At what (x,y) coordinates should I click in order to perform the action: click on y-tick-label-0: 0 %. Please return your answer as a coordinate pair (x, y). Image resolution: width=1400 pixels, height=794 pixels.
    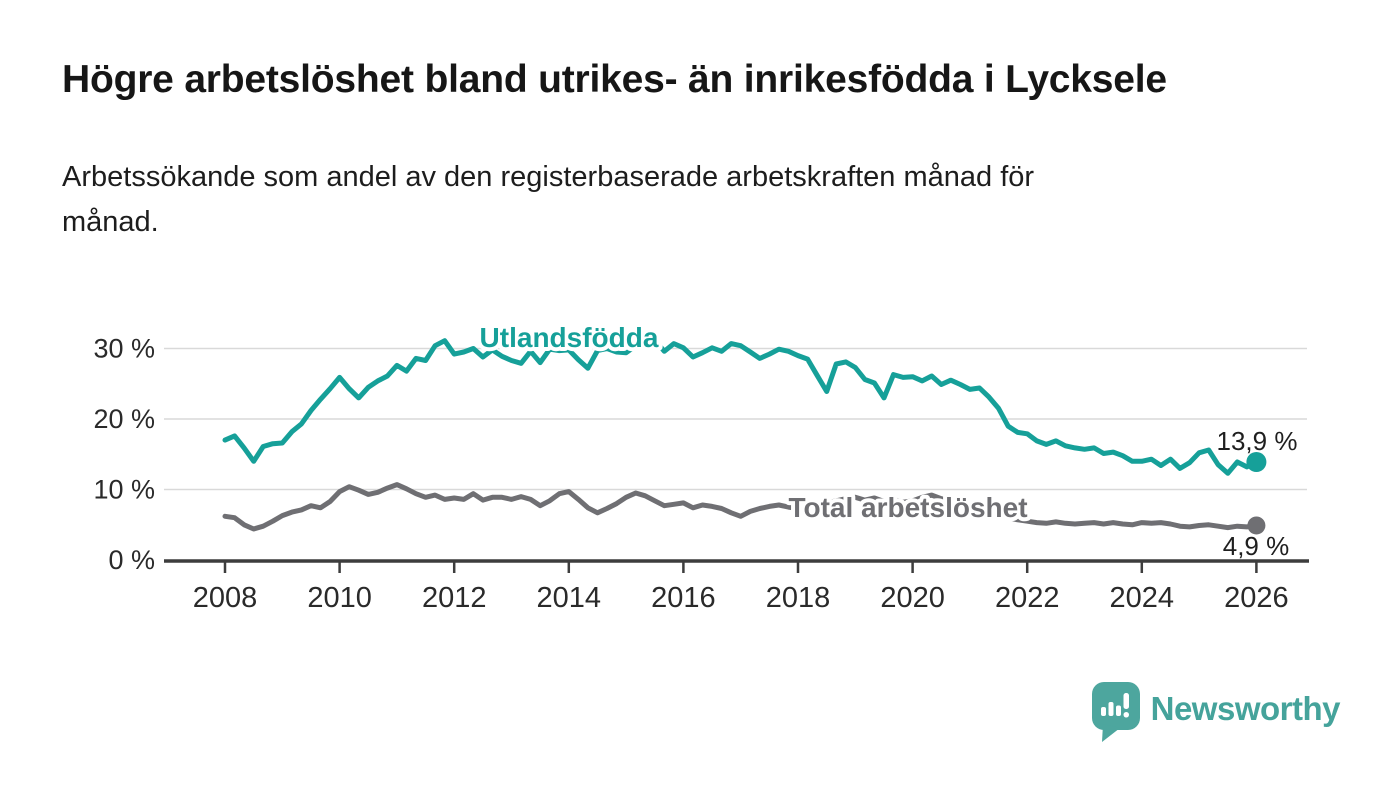
    Looking at the image, I should click on (131, 560).